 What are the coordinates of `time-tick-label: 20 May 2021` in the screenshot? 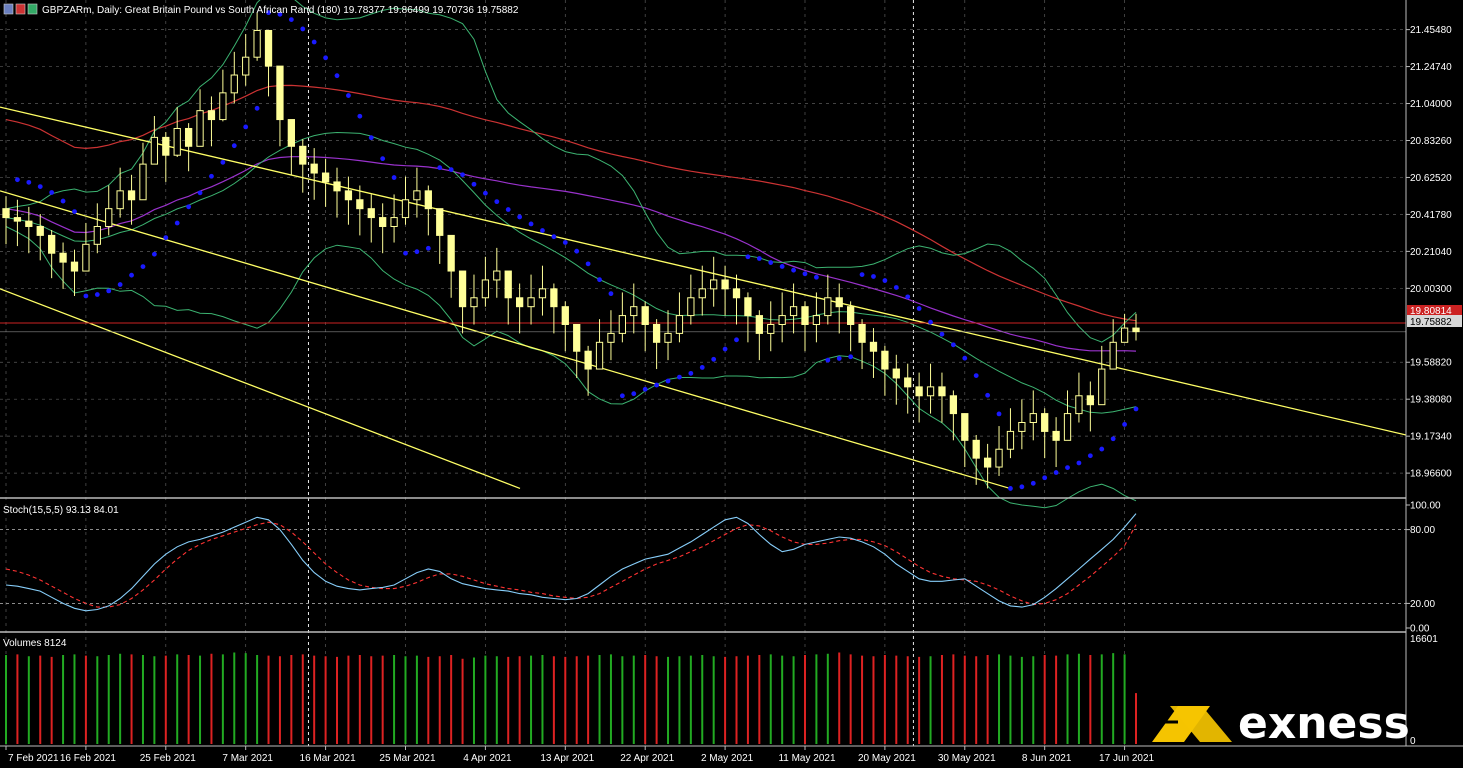 It's located at (887, 758).